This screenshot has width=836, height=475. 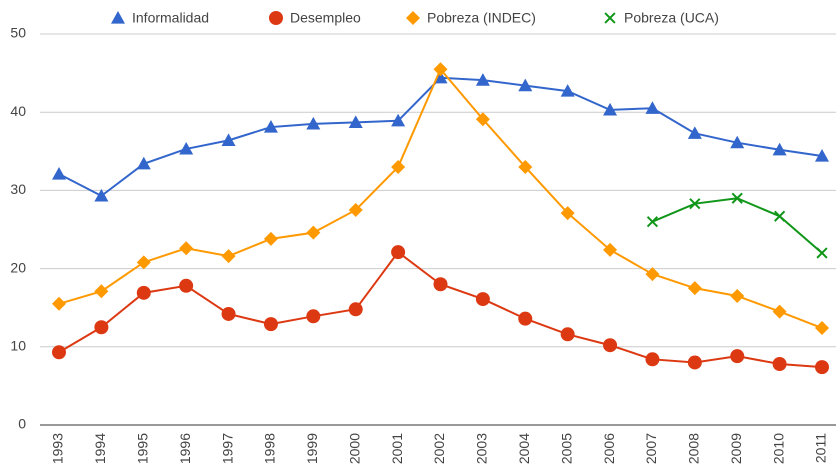 What do you see at coordinates (58, 448) in the screenshot?
I see `x-tick-label: 1993` at bounding box center [58, 448].